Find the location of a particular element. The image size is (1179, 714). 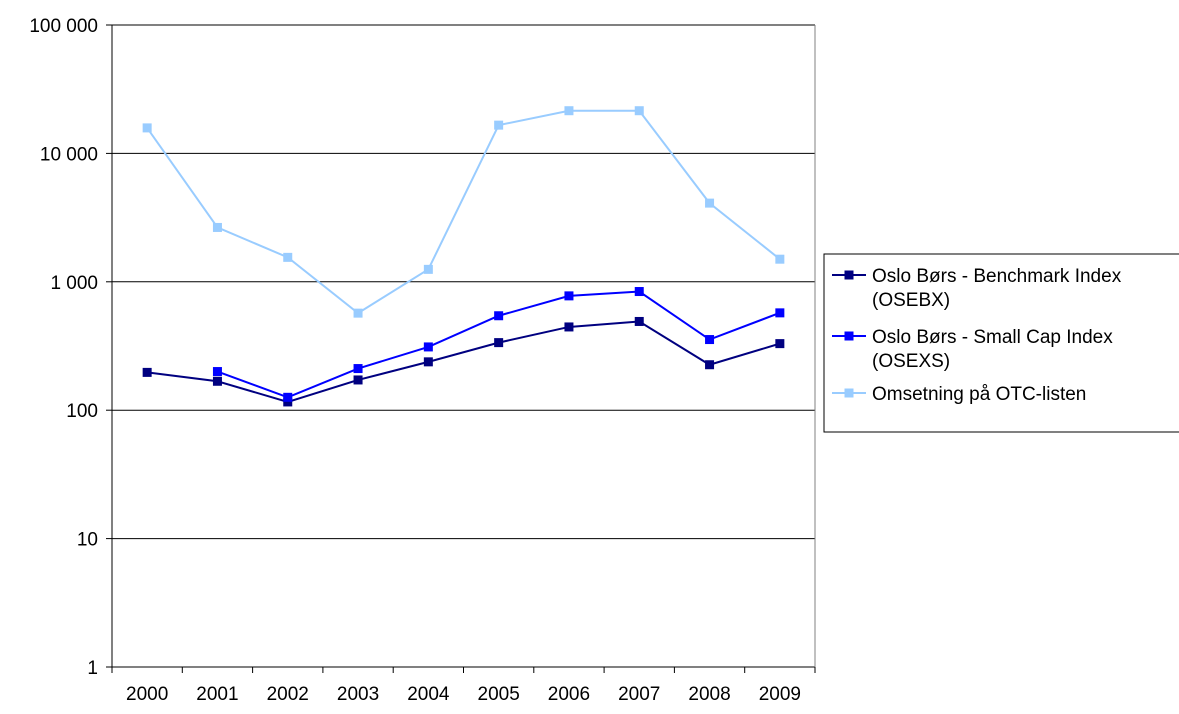

x-tick-label: 2005 is located at coordinates (499, 694).